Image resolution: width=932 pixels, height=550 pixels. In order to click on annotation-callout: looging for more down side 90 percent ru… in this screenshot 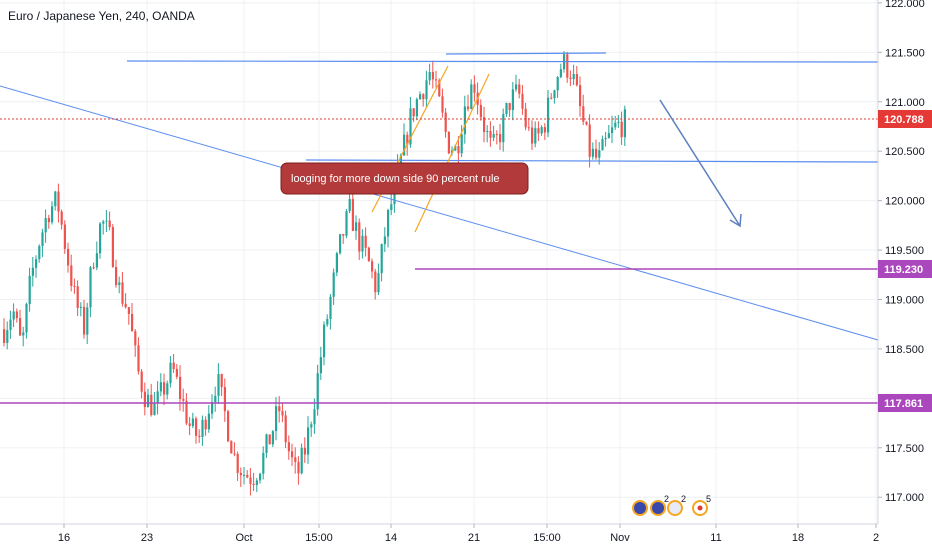, I will do `click(404, 178)`.